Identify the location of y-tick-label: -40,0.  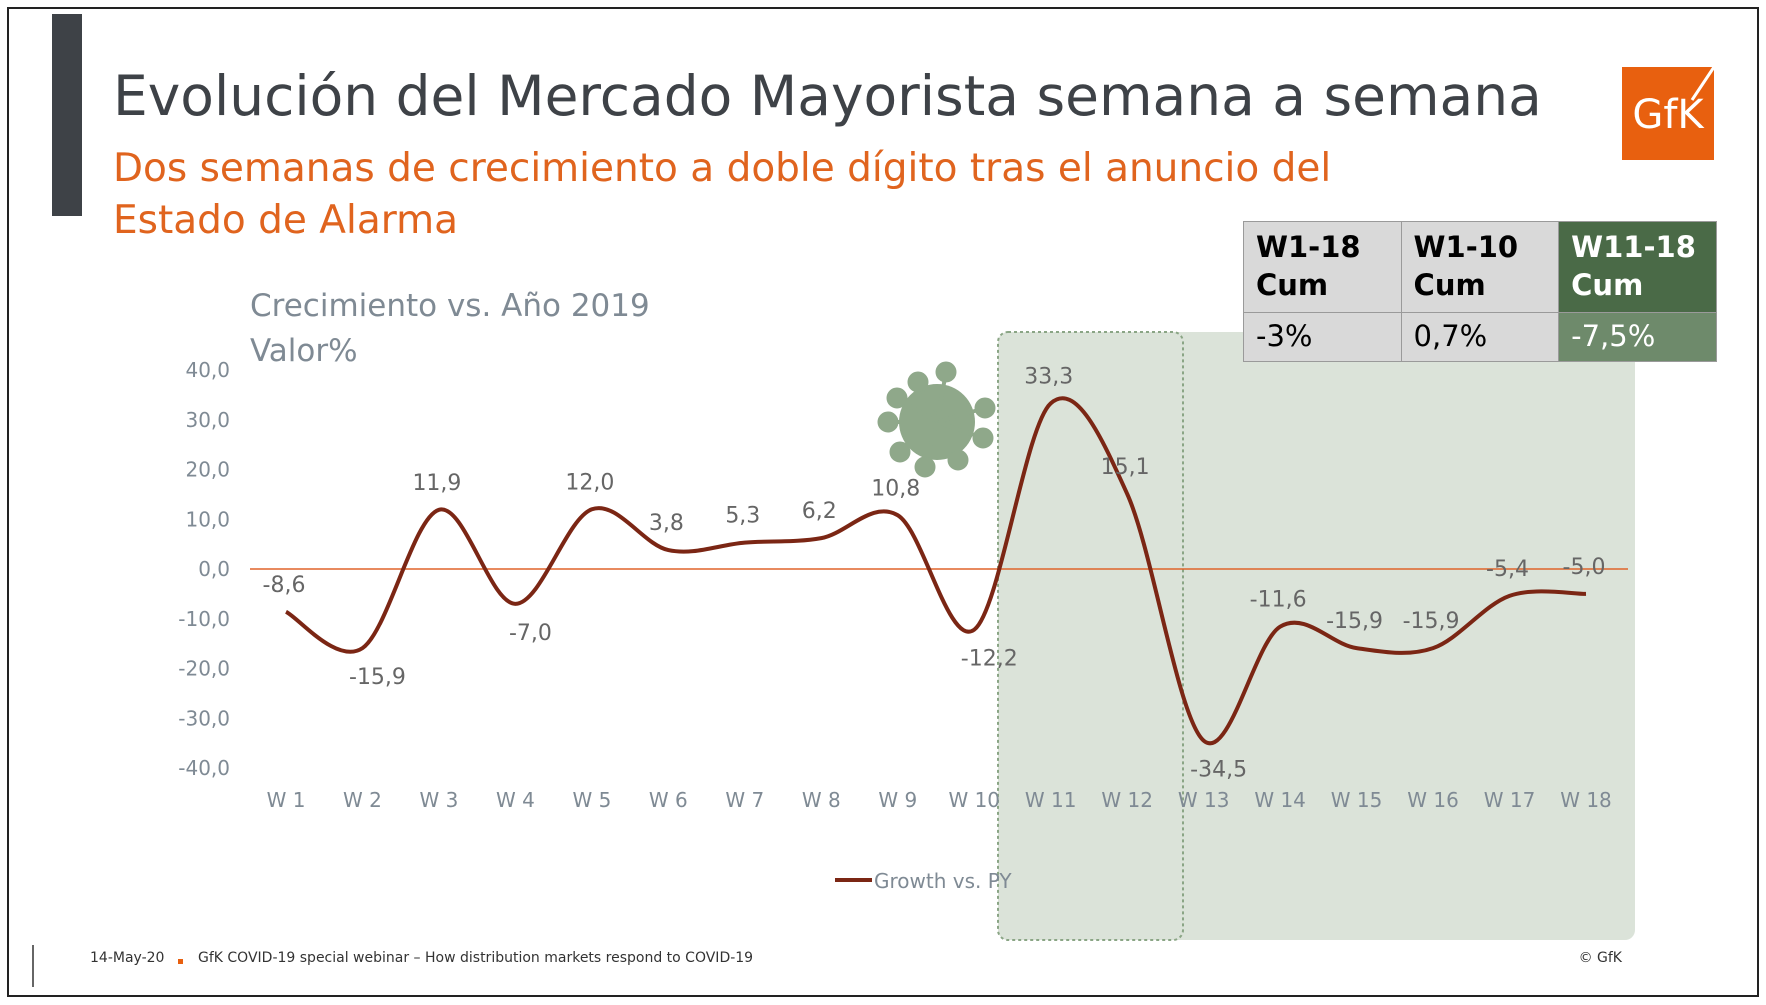
(204, 768).